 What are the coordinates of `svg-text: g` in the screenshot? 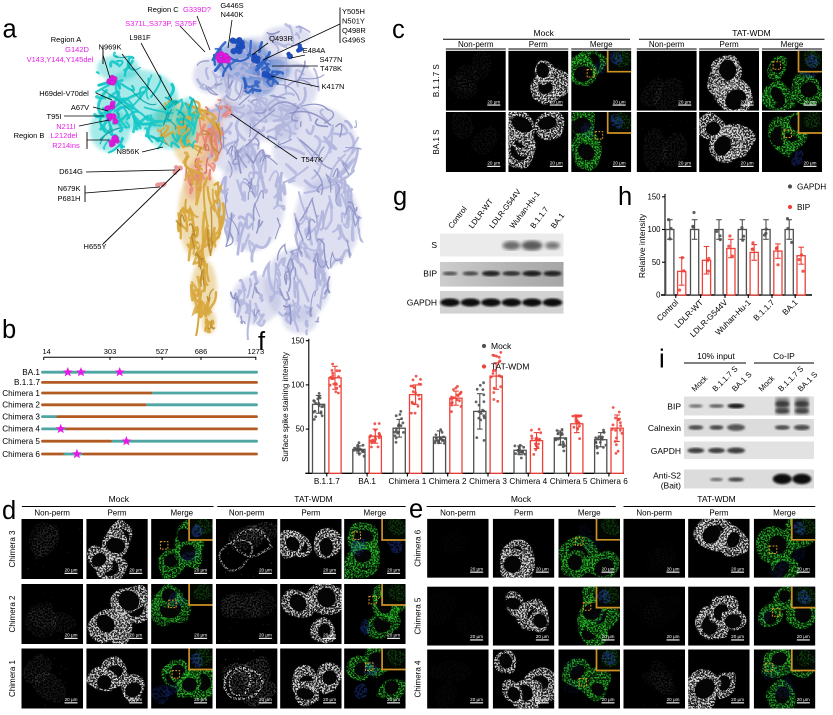 It's located at (400, 197).